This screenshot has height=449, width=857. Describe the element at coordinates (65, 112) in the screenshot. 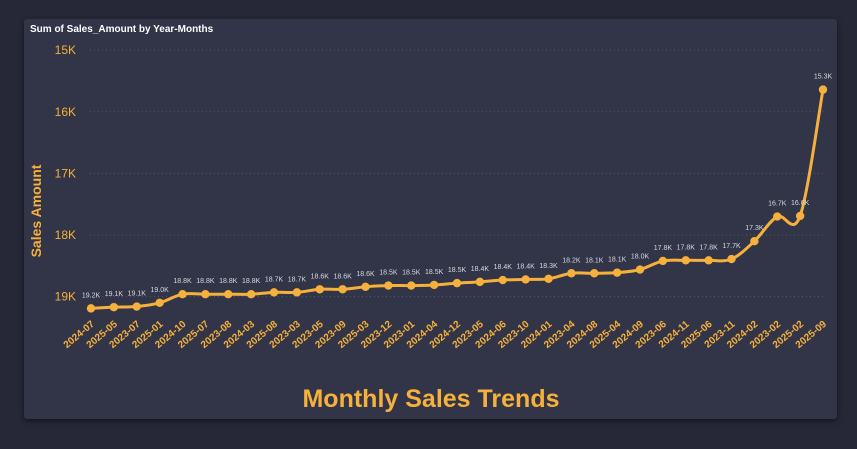

I see `y-tick-label: 16K` at that location.